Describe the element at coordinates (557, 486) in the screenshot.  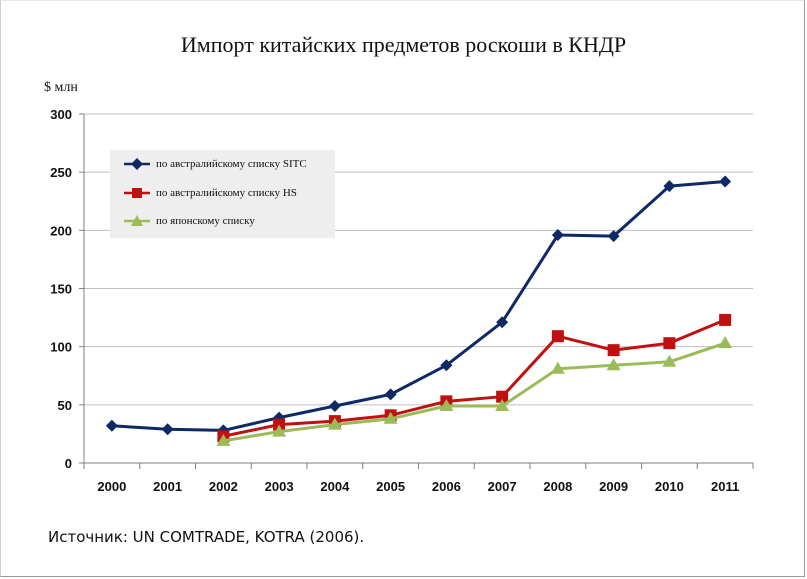
I see `x-tick-label: 2008` at that location.